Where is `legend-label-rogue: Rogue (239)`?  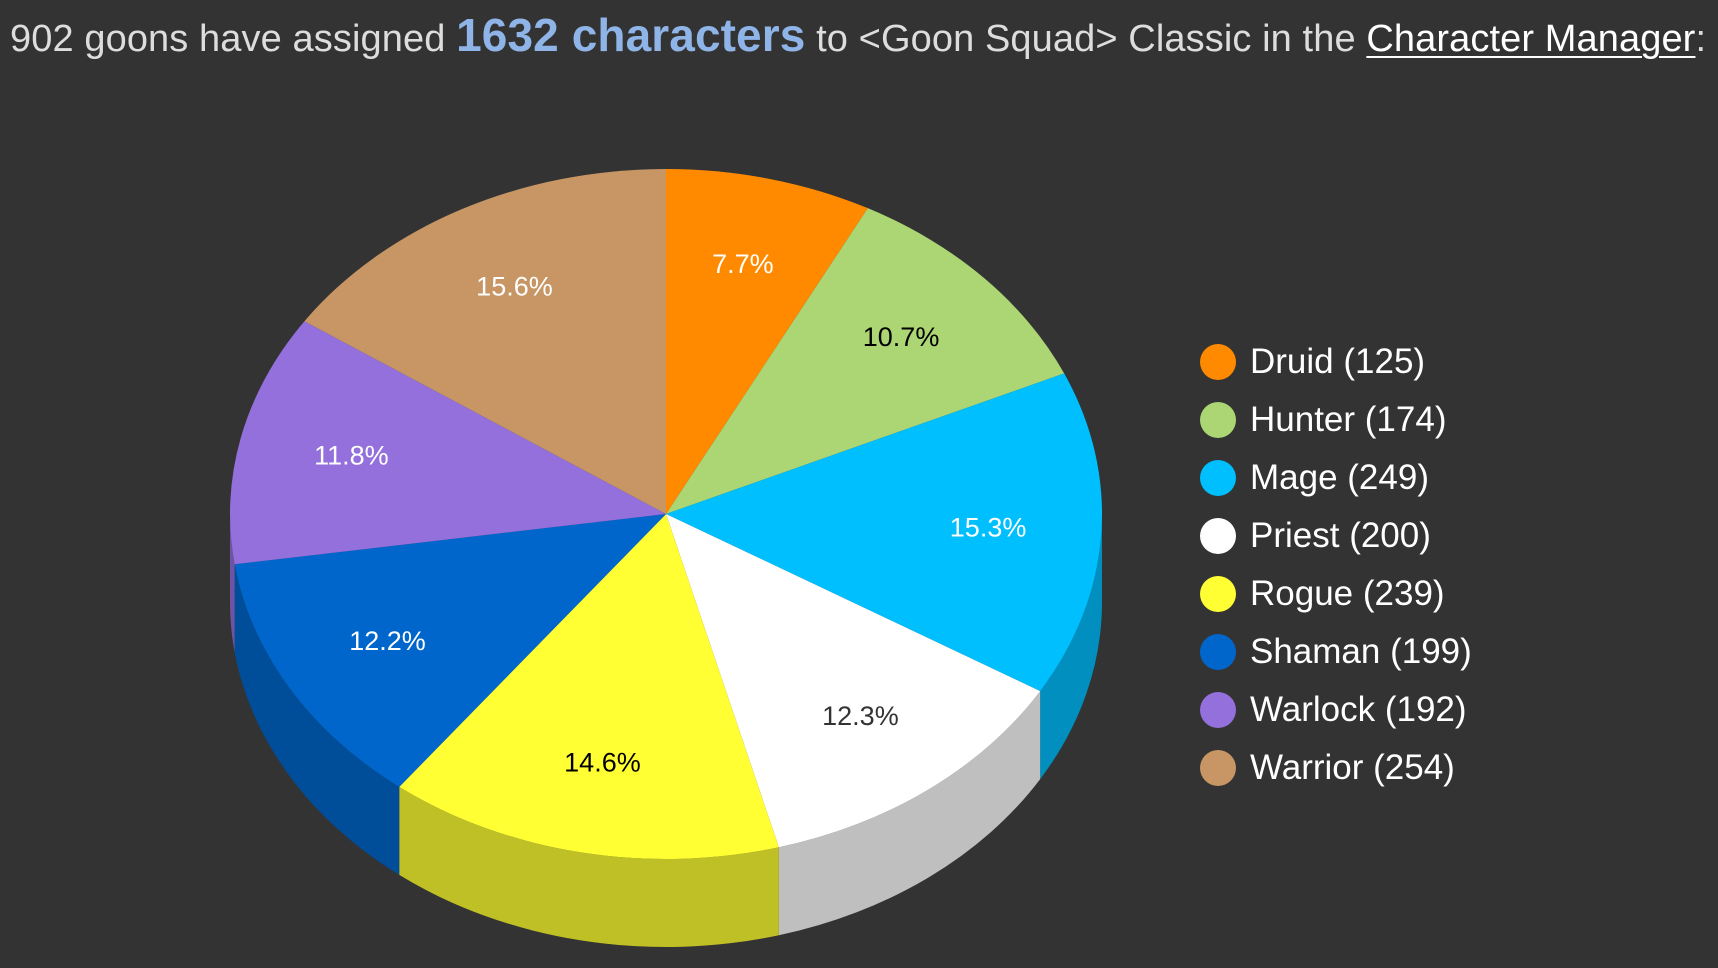 legend-label-rogue: Rogue (239) is located at coordinates (1347, 593).